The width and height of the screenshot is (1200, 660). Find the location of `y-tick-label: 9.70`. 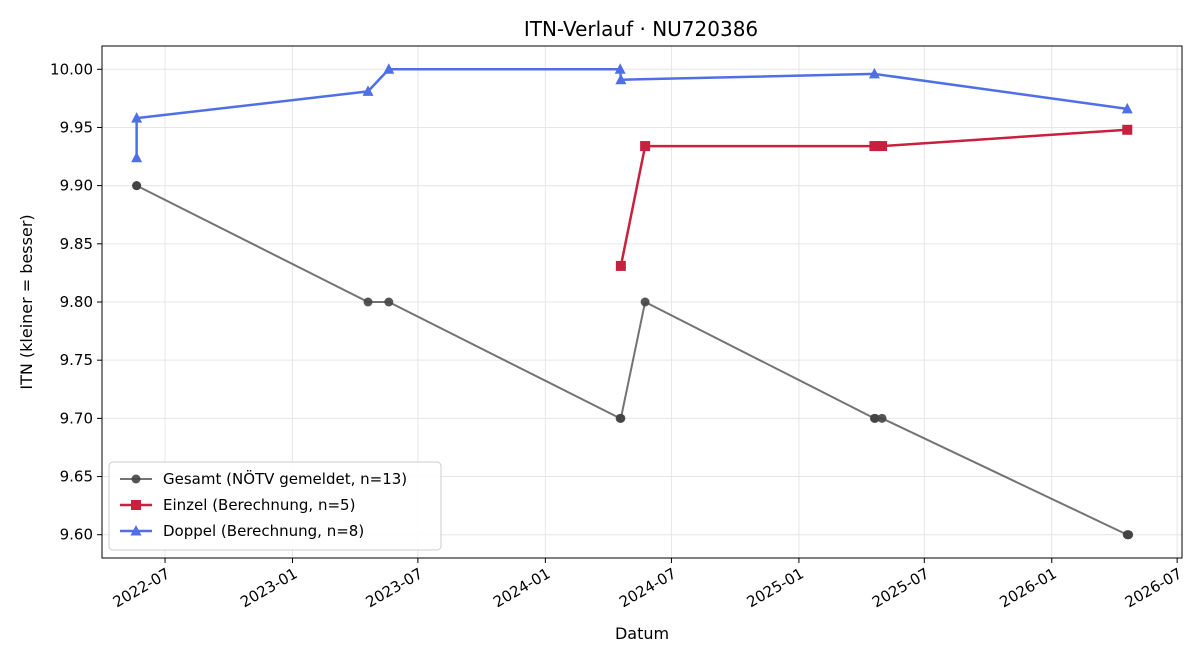

y-tick-label: 9.70 is located at coordinates (76, 418).